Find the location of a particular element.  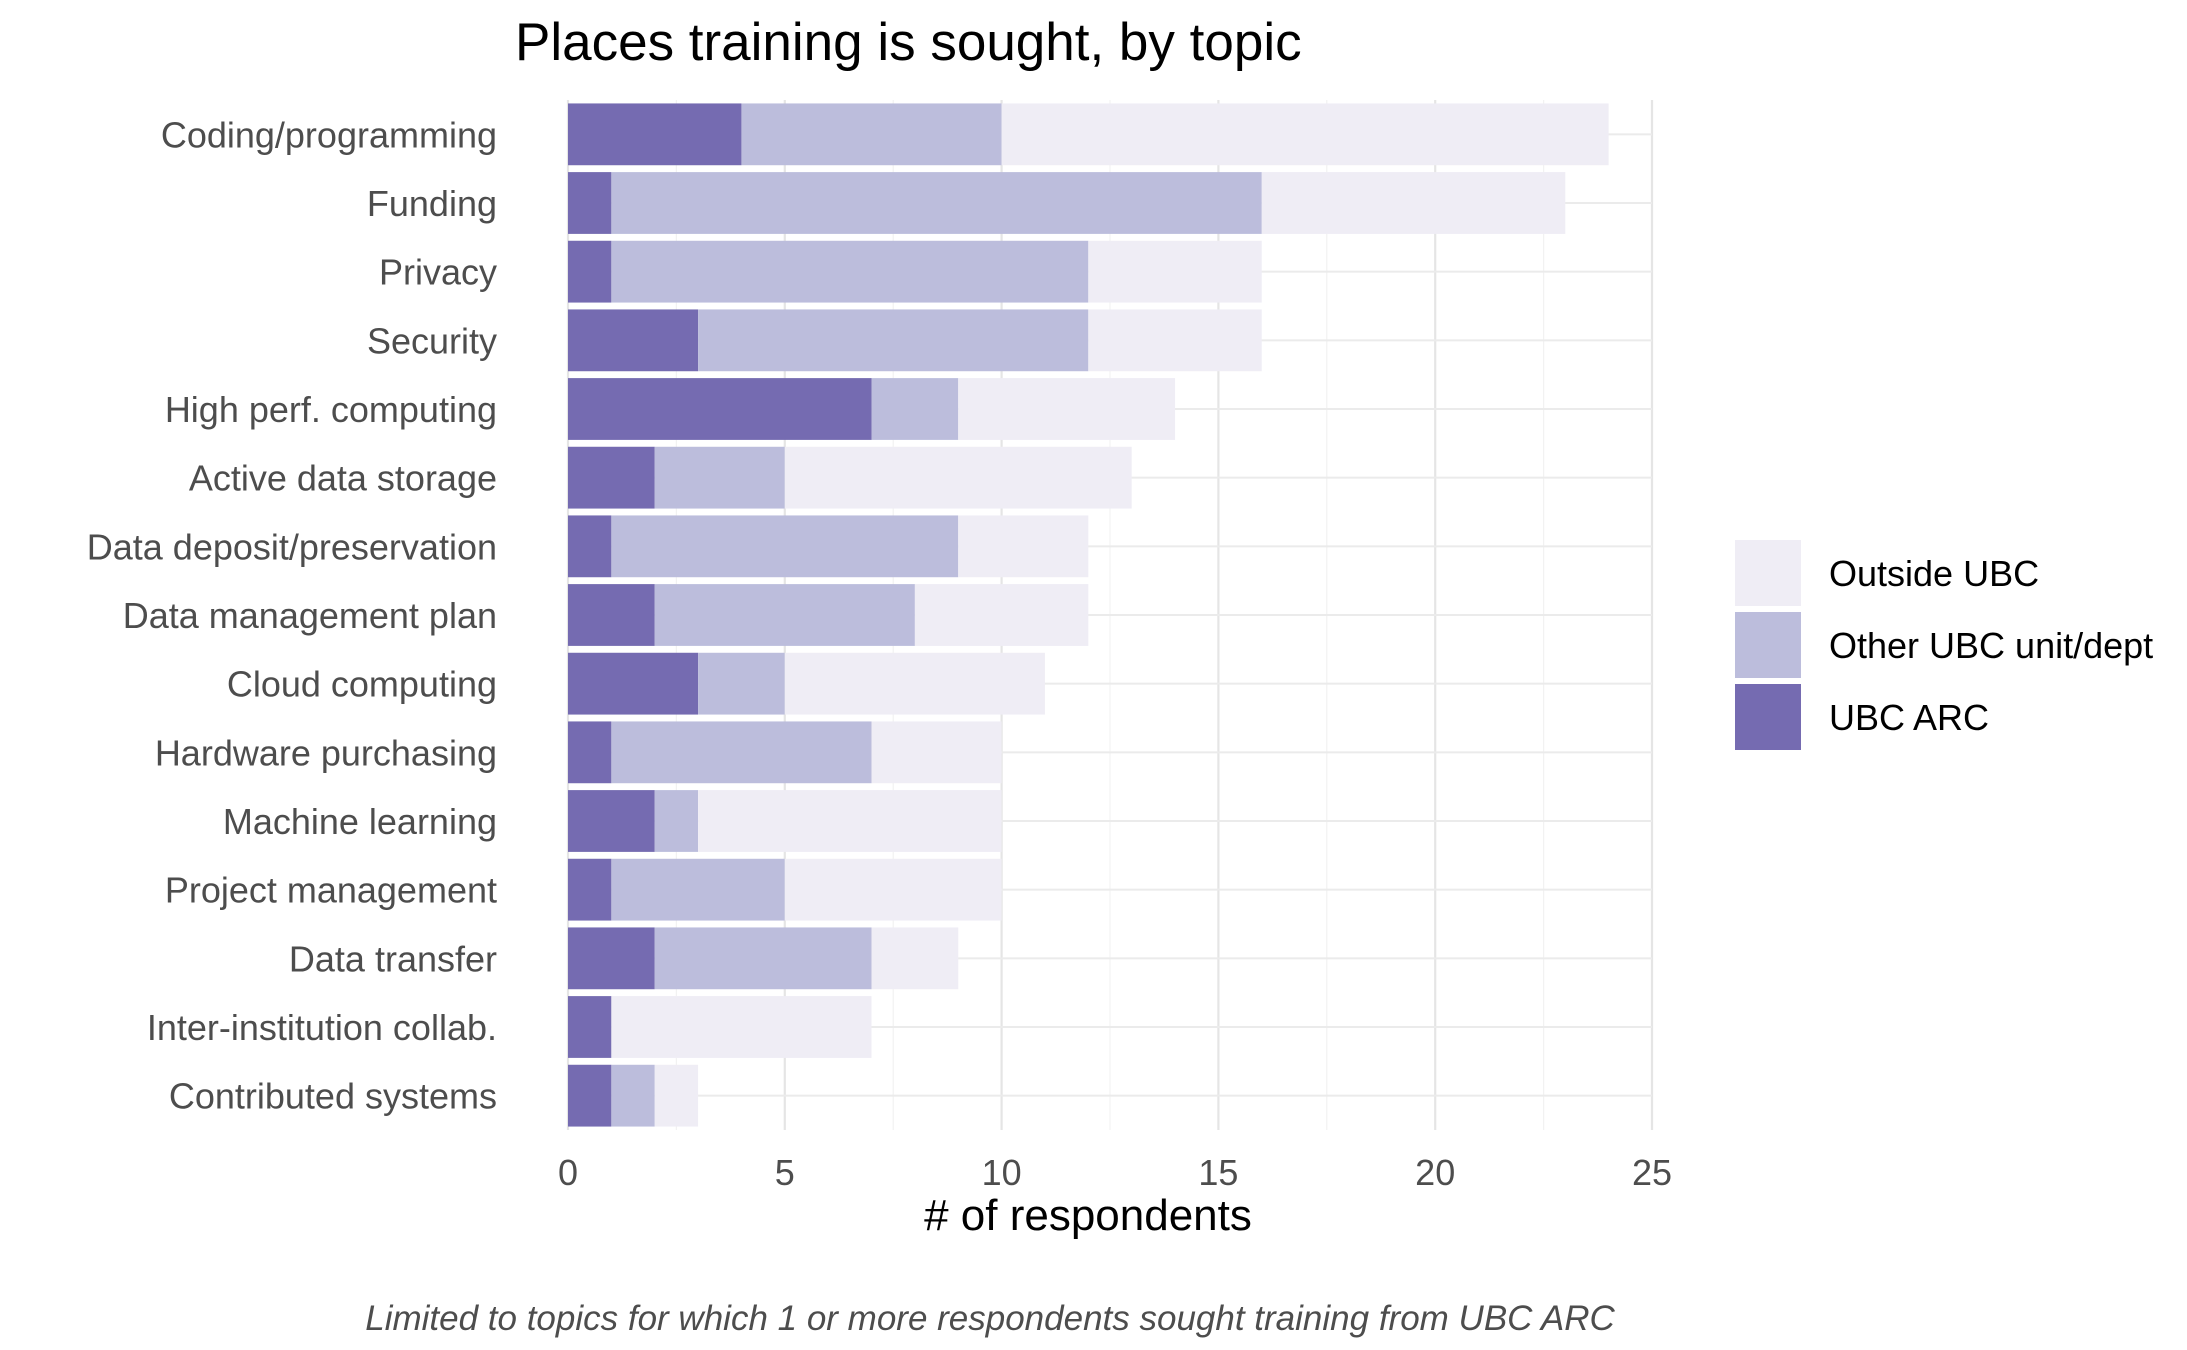

category-label: Contributed systems is located at coordinates (333, 1096).